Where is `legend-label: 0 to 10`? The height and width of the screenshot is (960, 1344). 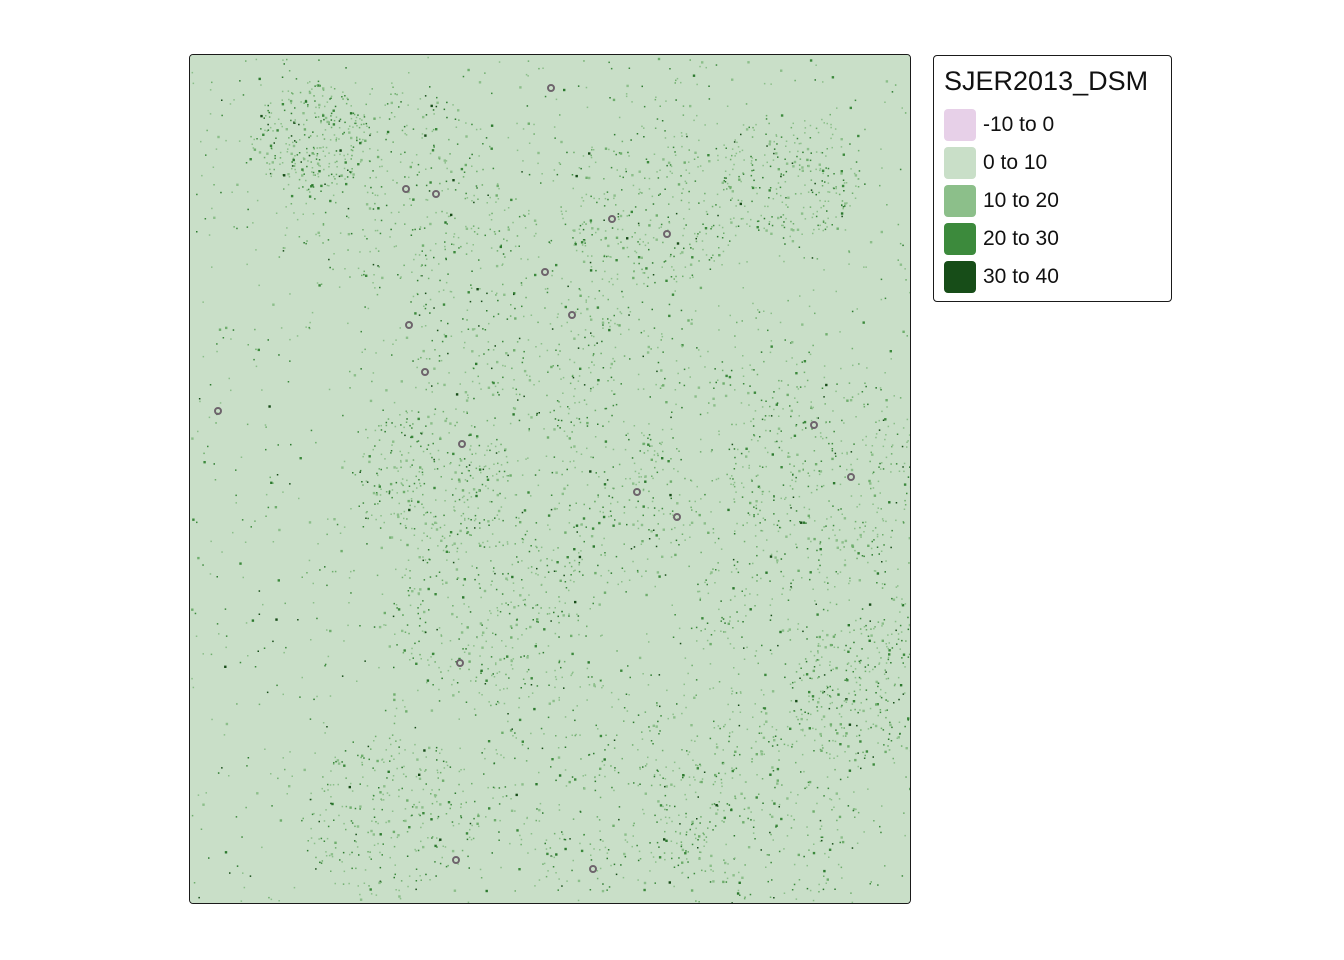 legend-label: 0 to 10 is located at coordinates (1015, 162).